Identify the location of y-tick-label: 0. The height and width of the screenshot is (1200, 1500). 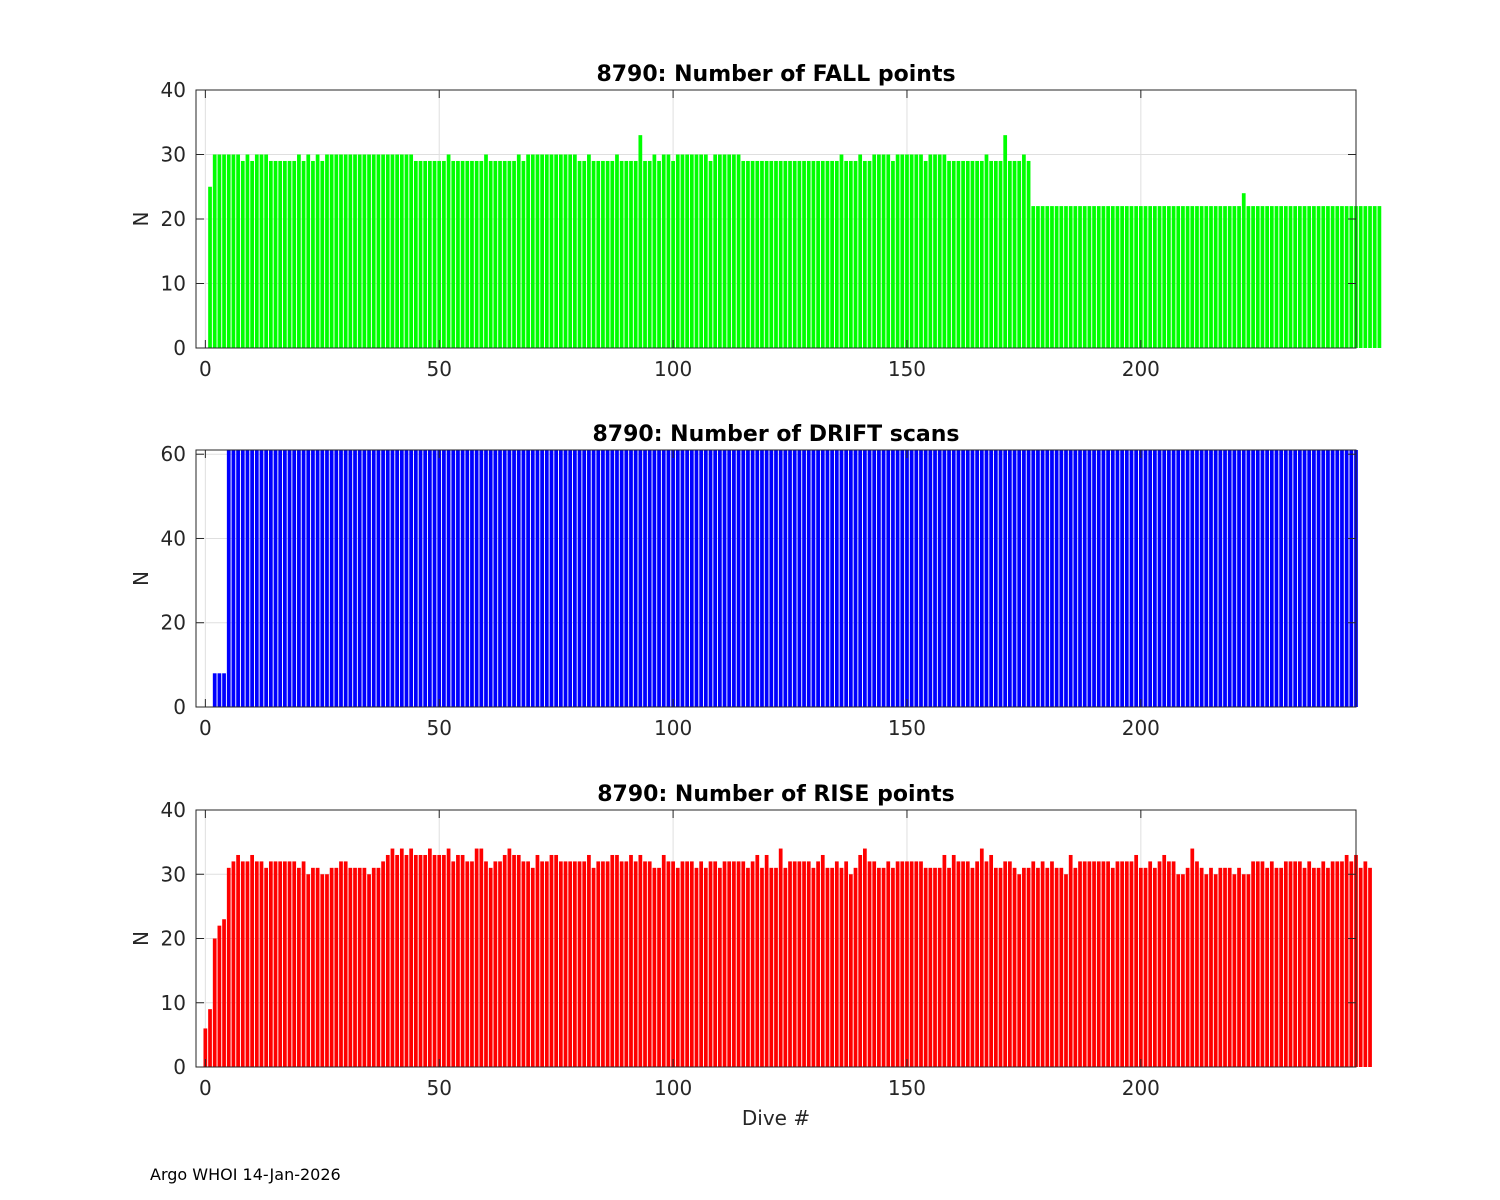
(179, 348).